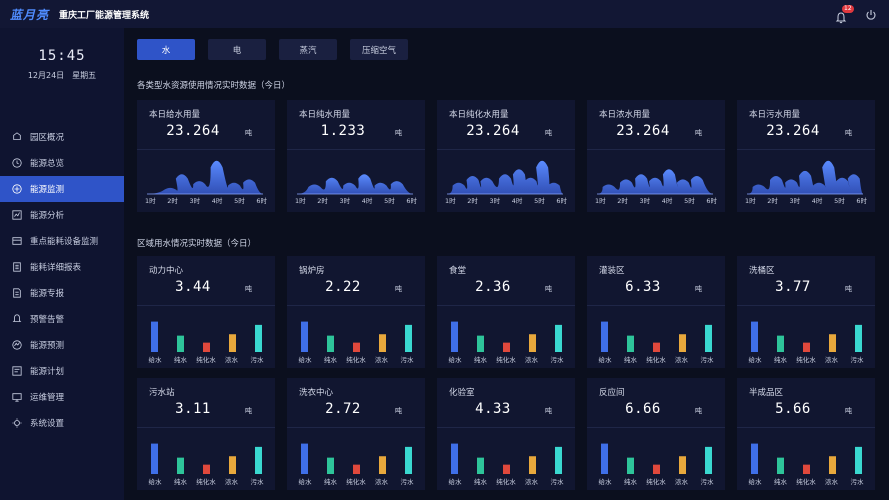  I want to click on type-card-1: 本日给水用量 23.264 吨 1时 2时 3时 4时 5时 6时, so click(206, 156).